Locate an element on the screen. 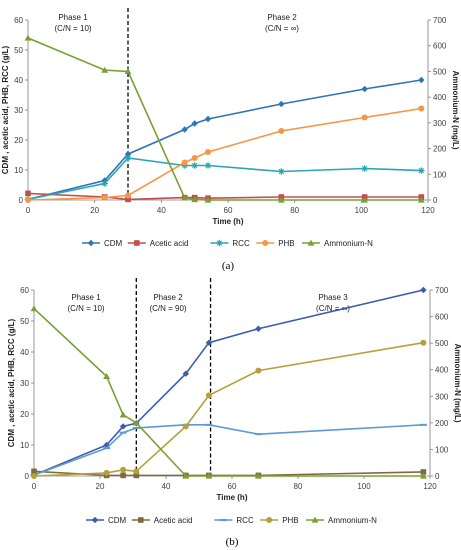 This screenshot has height=550, width=461. y-tick-label: 30 is located at coordinates (24, 383).